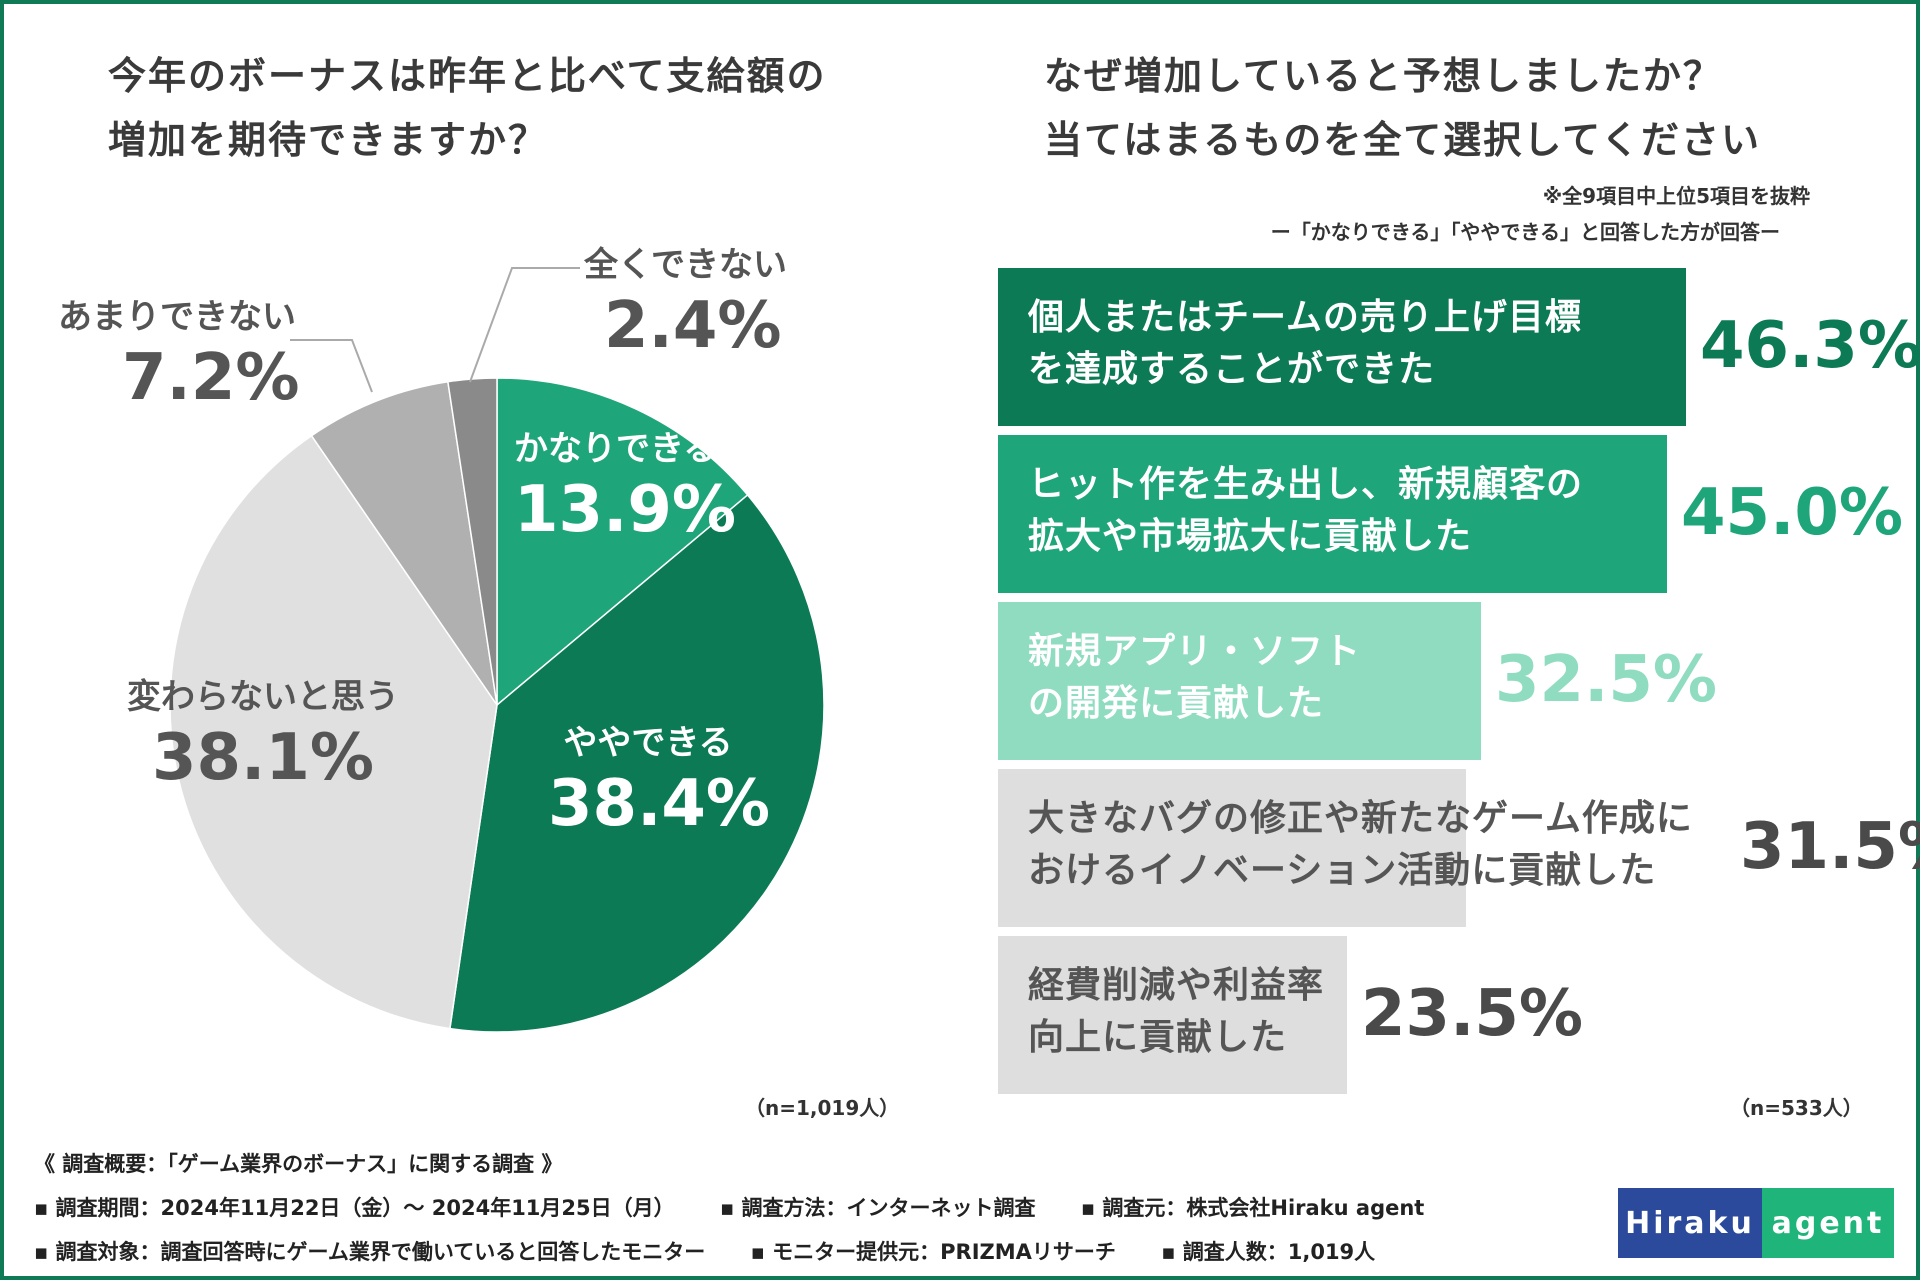 This screenshot has height=1280, width=1920. I want to click on left-title-line2: 増加を期待できますか？, so click(328, 140).